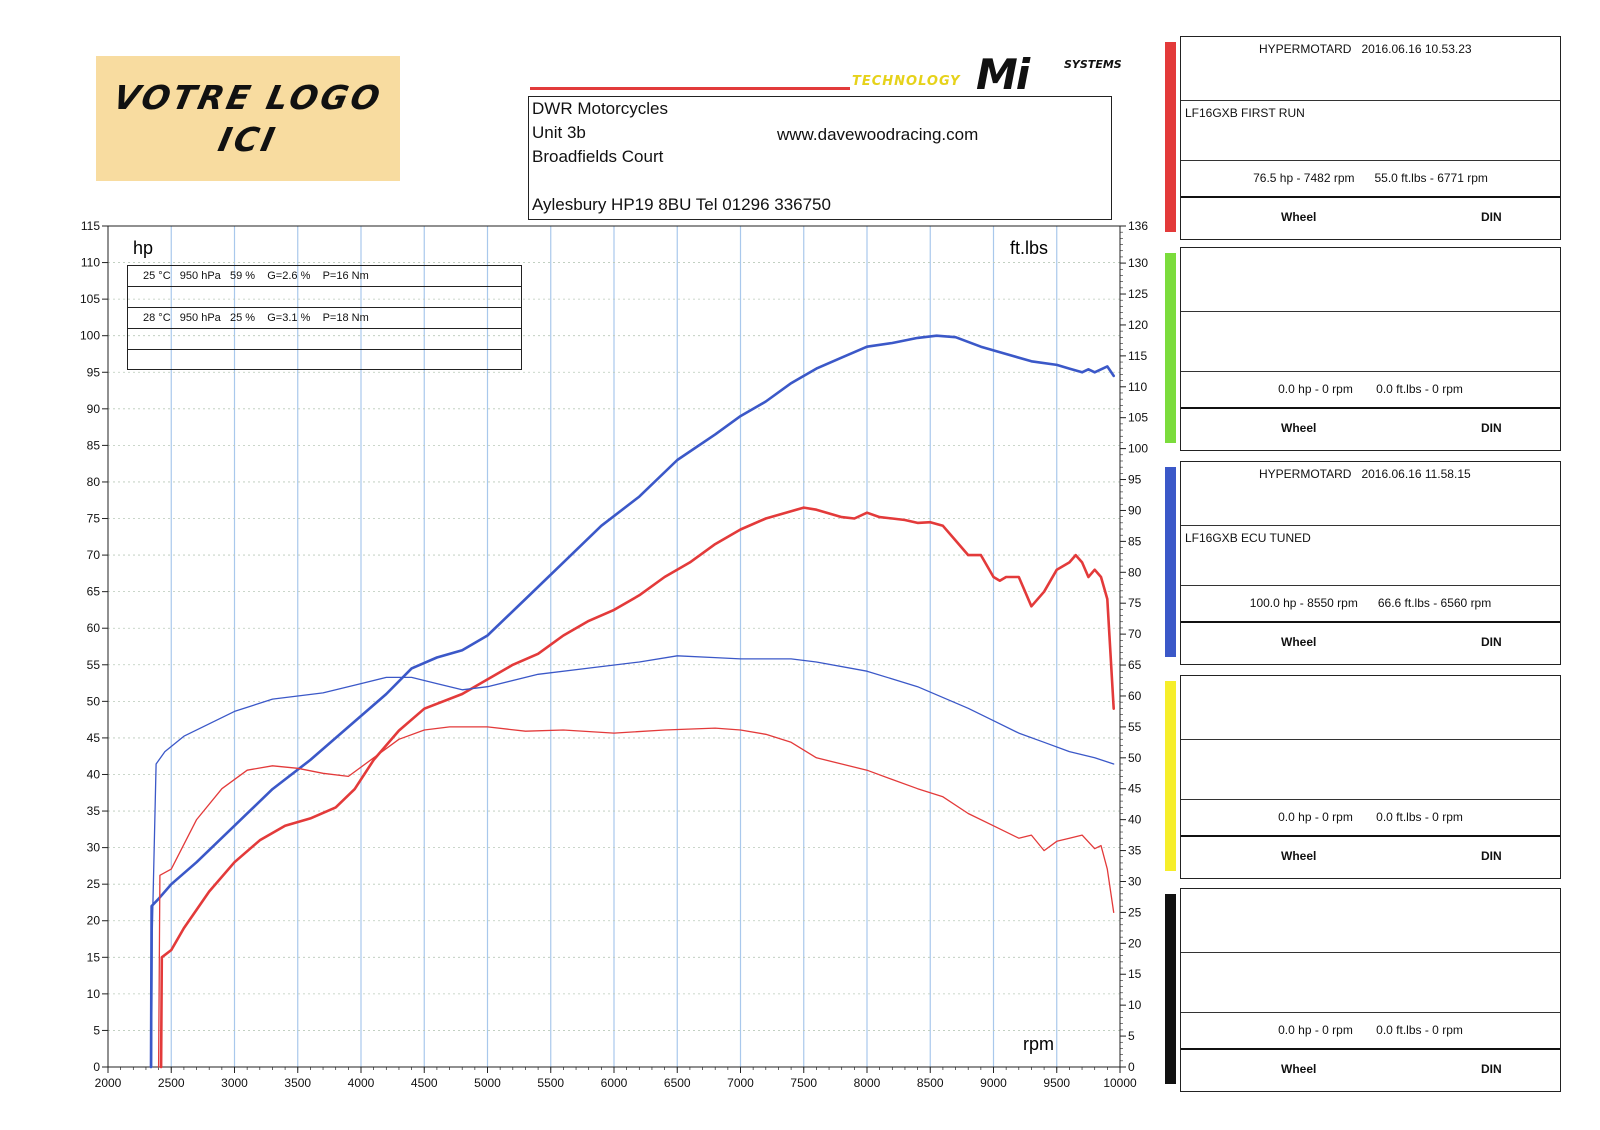 The width and height of the screenshot is (1600, 1130). I want to click on x-tick-label: 5000, so click(487, 1083).